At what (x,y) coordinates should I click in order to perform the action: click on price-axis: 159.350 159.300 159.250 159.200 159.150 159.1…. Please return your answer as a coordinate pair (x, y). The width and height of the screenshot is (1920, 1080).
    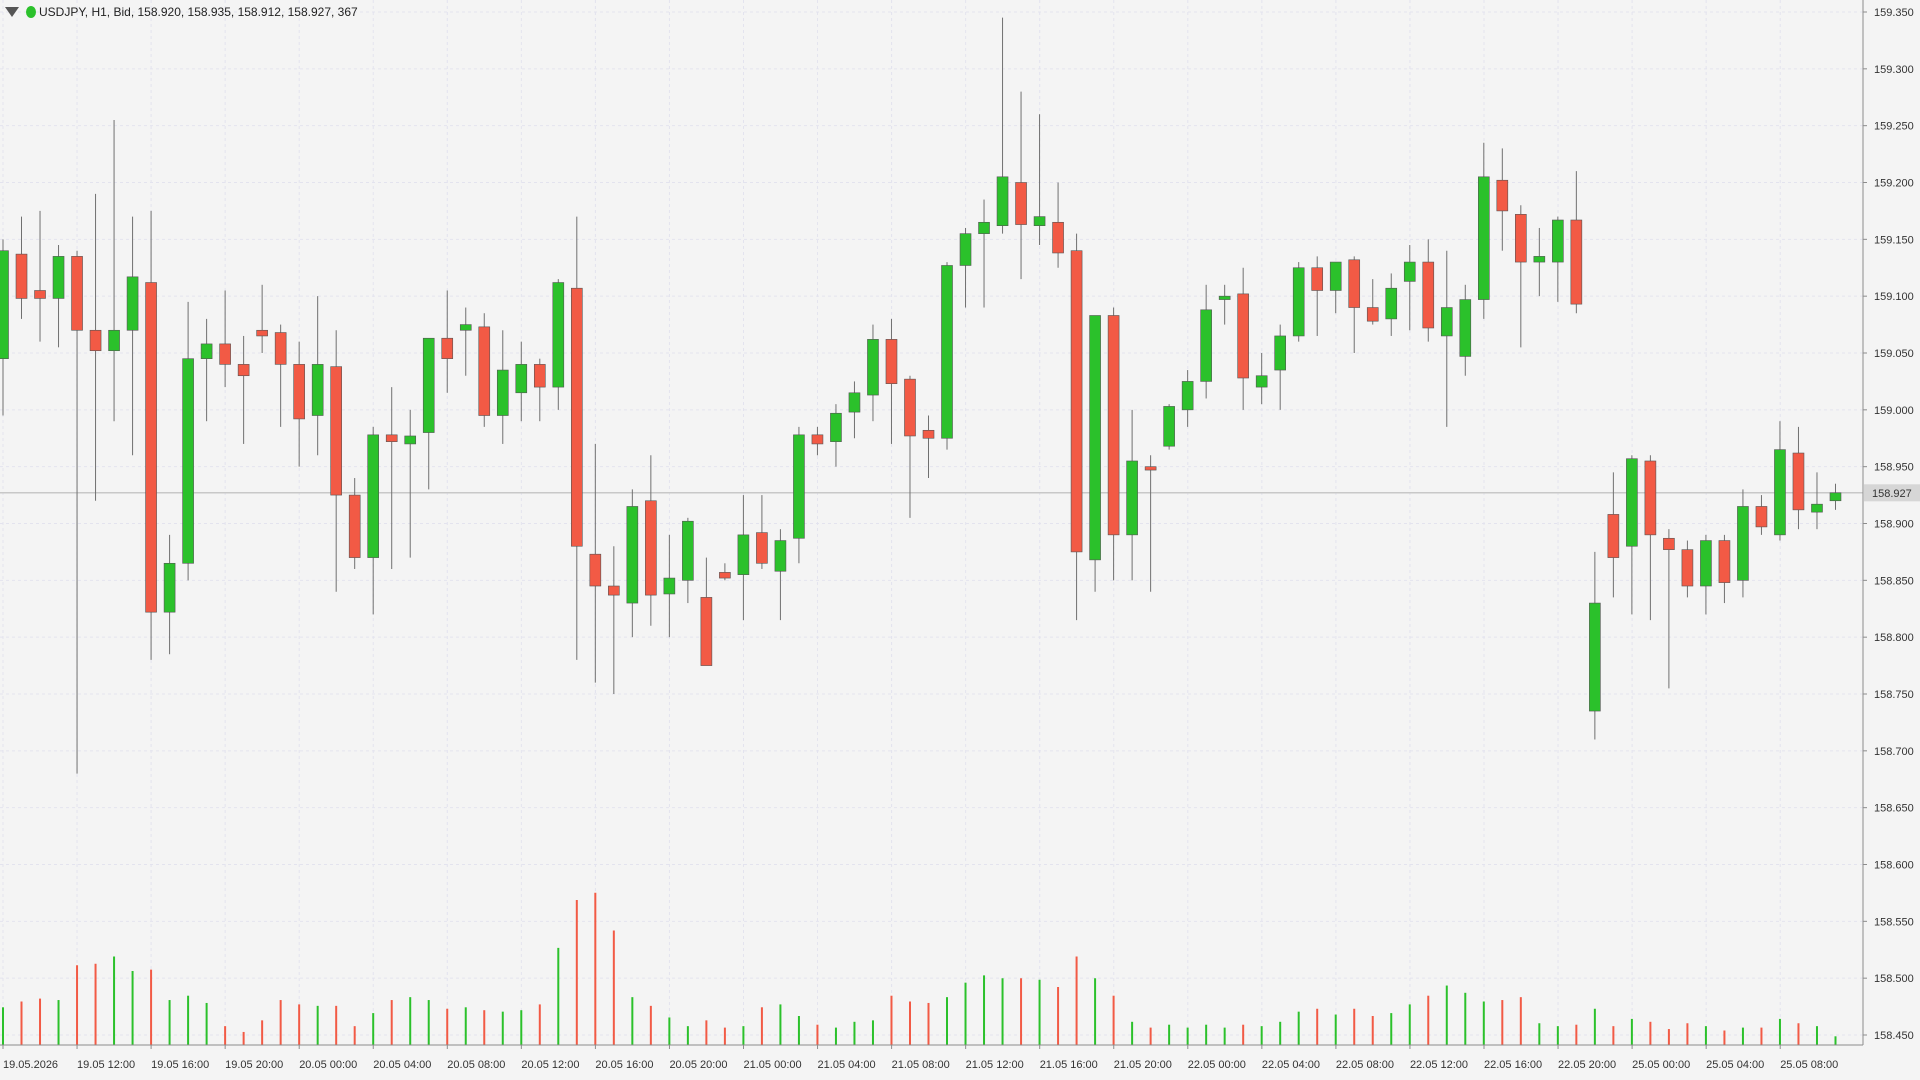
    Looking at the image, I should click on (1888, 524).